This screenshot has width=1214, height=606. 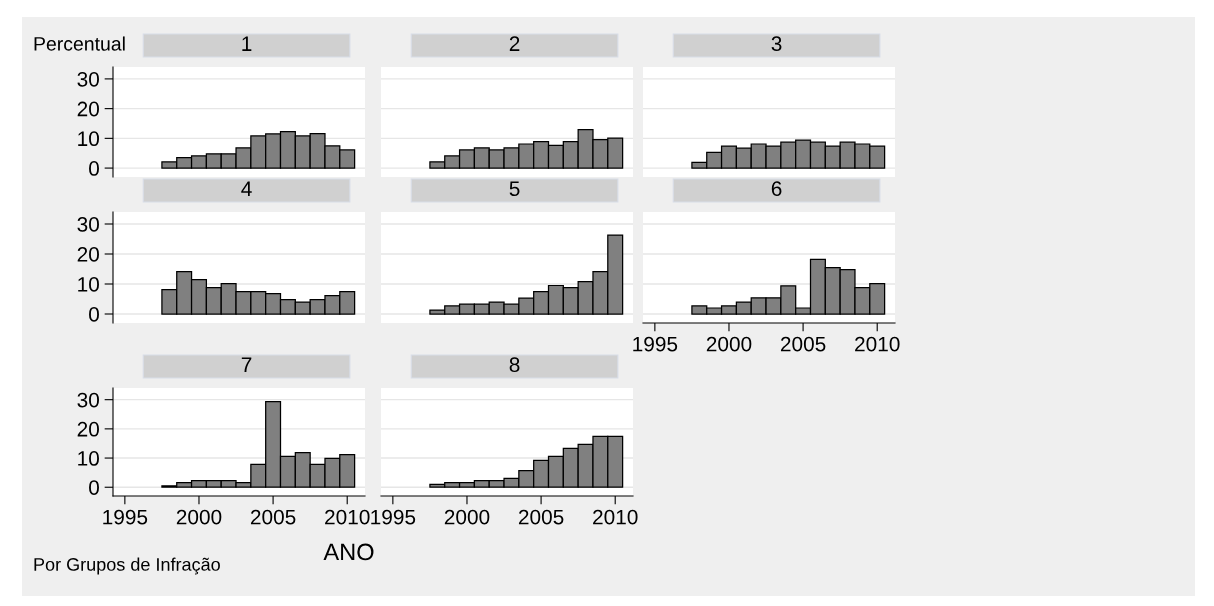 What do you see at coordinates (247, 43) in the screenshot?
I see `chart-title: 1` at bounding box center [247, 43].